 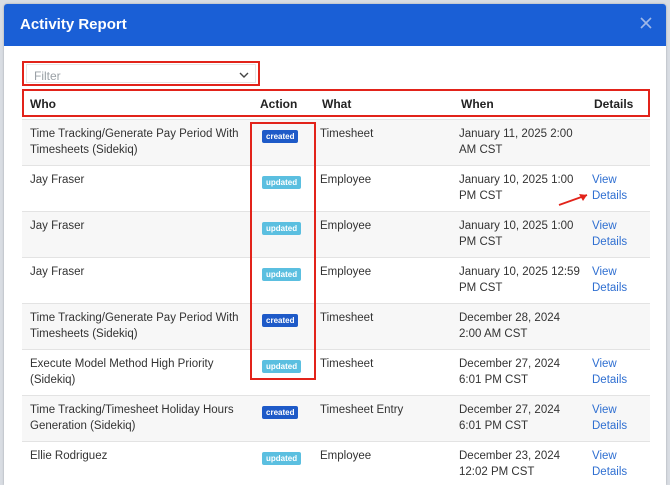 I want to click on filter-select: Filter, so click(x=141, y=73).